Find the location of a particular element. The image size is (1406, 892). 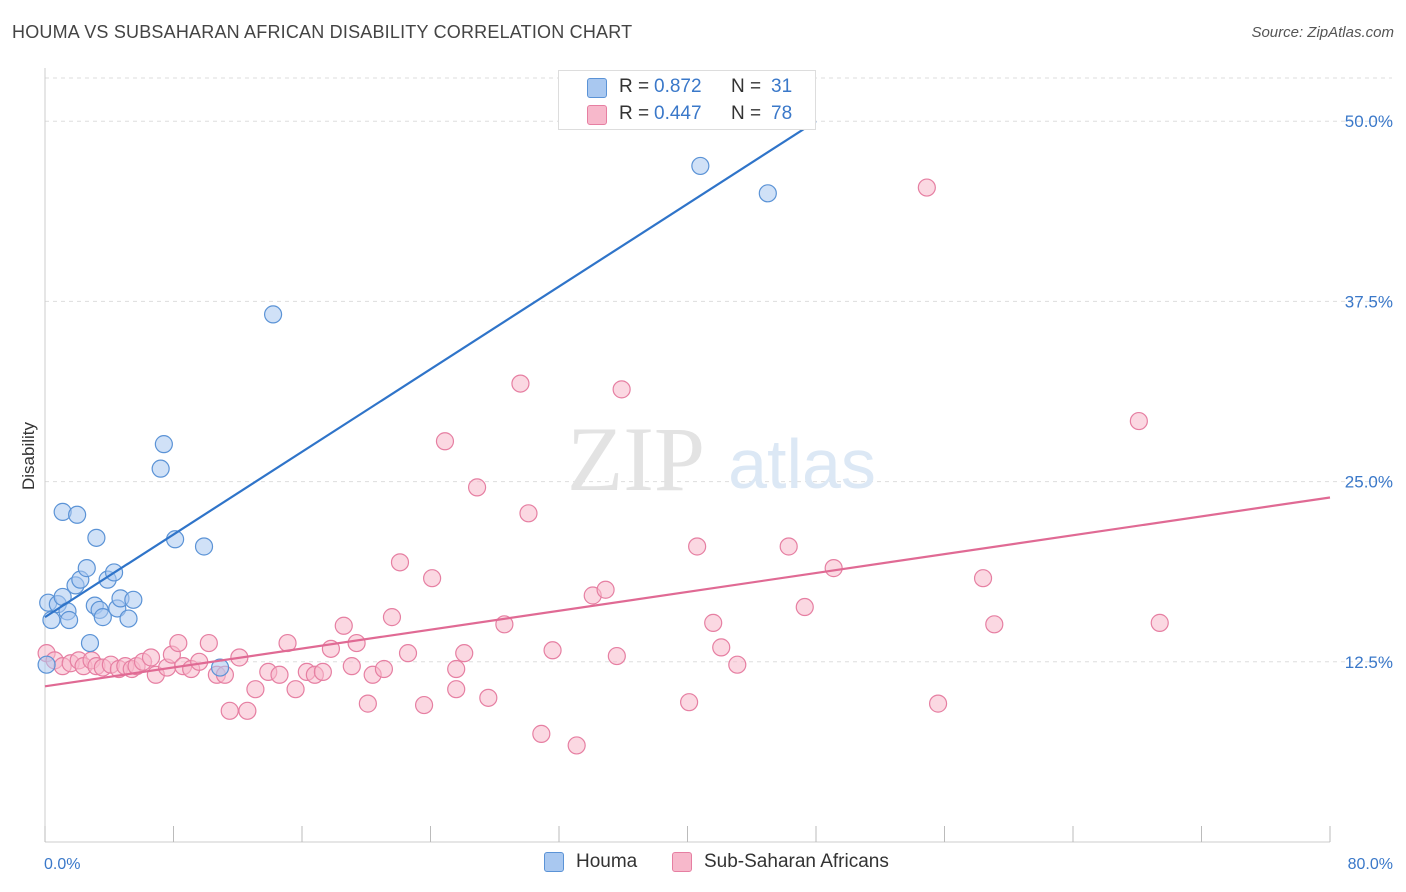

legend-item-houma: Houma is located at coordinates (590, 862).